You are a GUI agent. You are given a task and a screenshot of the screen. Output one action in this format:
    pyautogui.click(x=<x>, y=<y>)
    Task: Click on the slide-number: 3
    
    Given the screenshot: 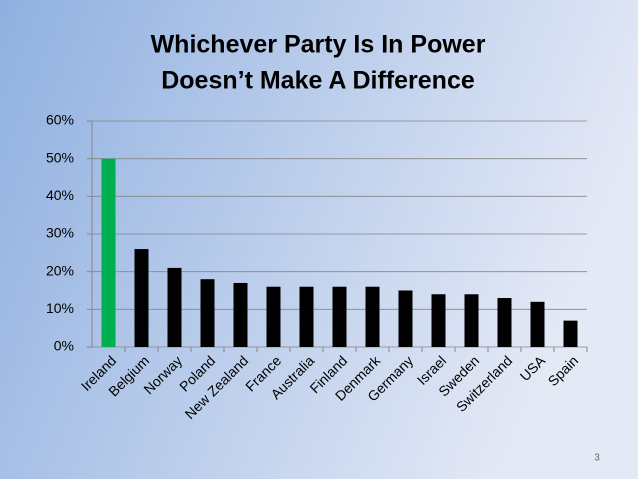 What is the action you would take?
    pyautogui.click(x=597, y=458)
    